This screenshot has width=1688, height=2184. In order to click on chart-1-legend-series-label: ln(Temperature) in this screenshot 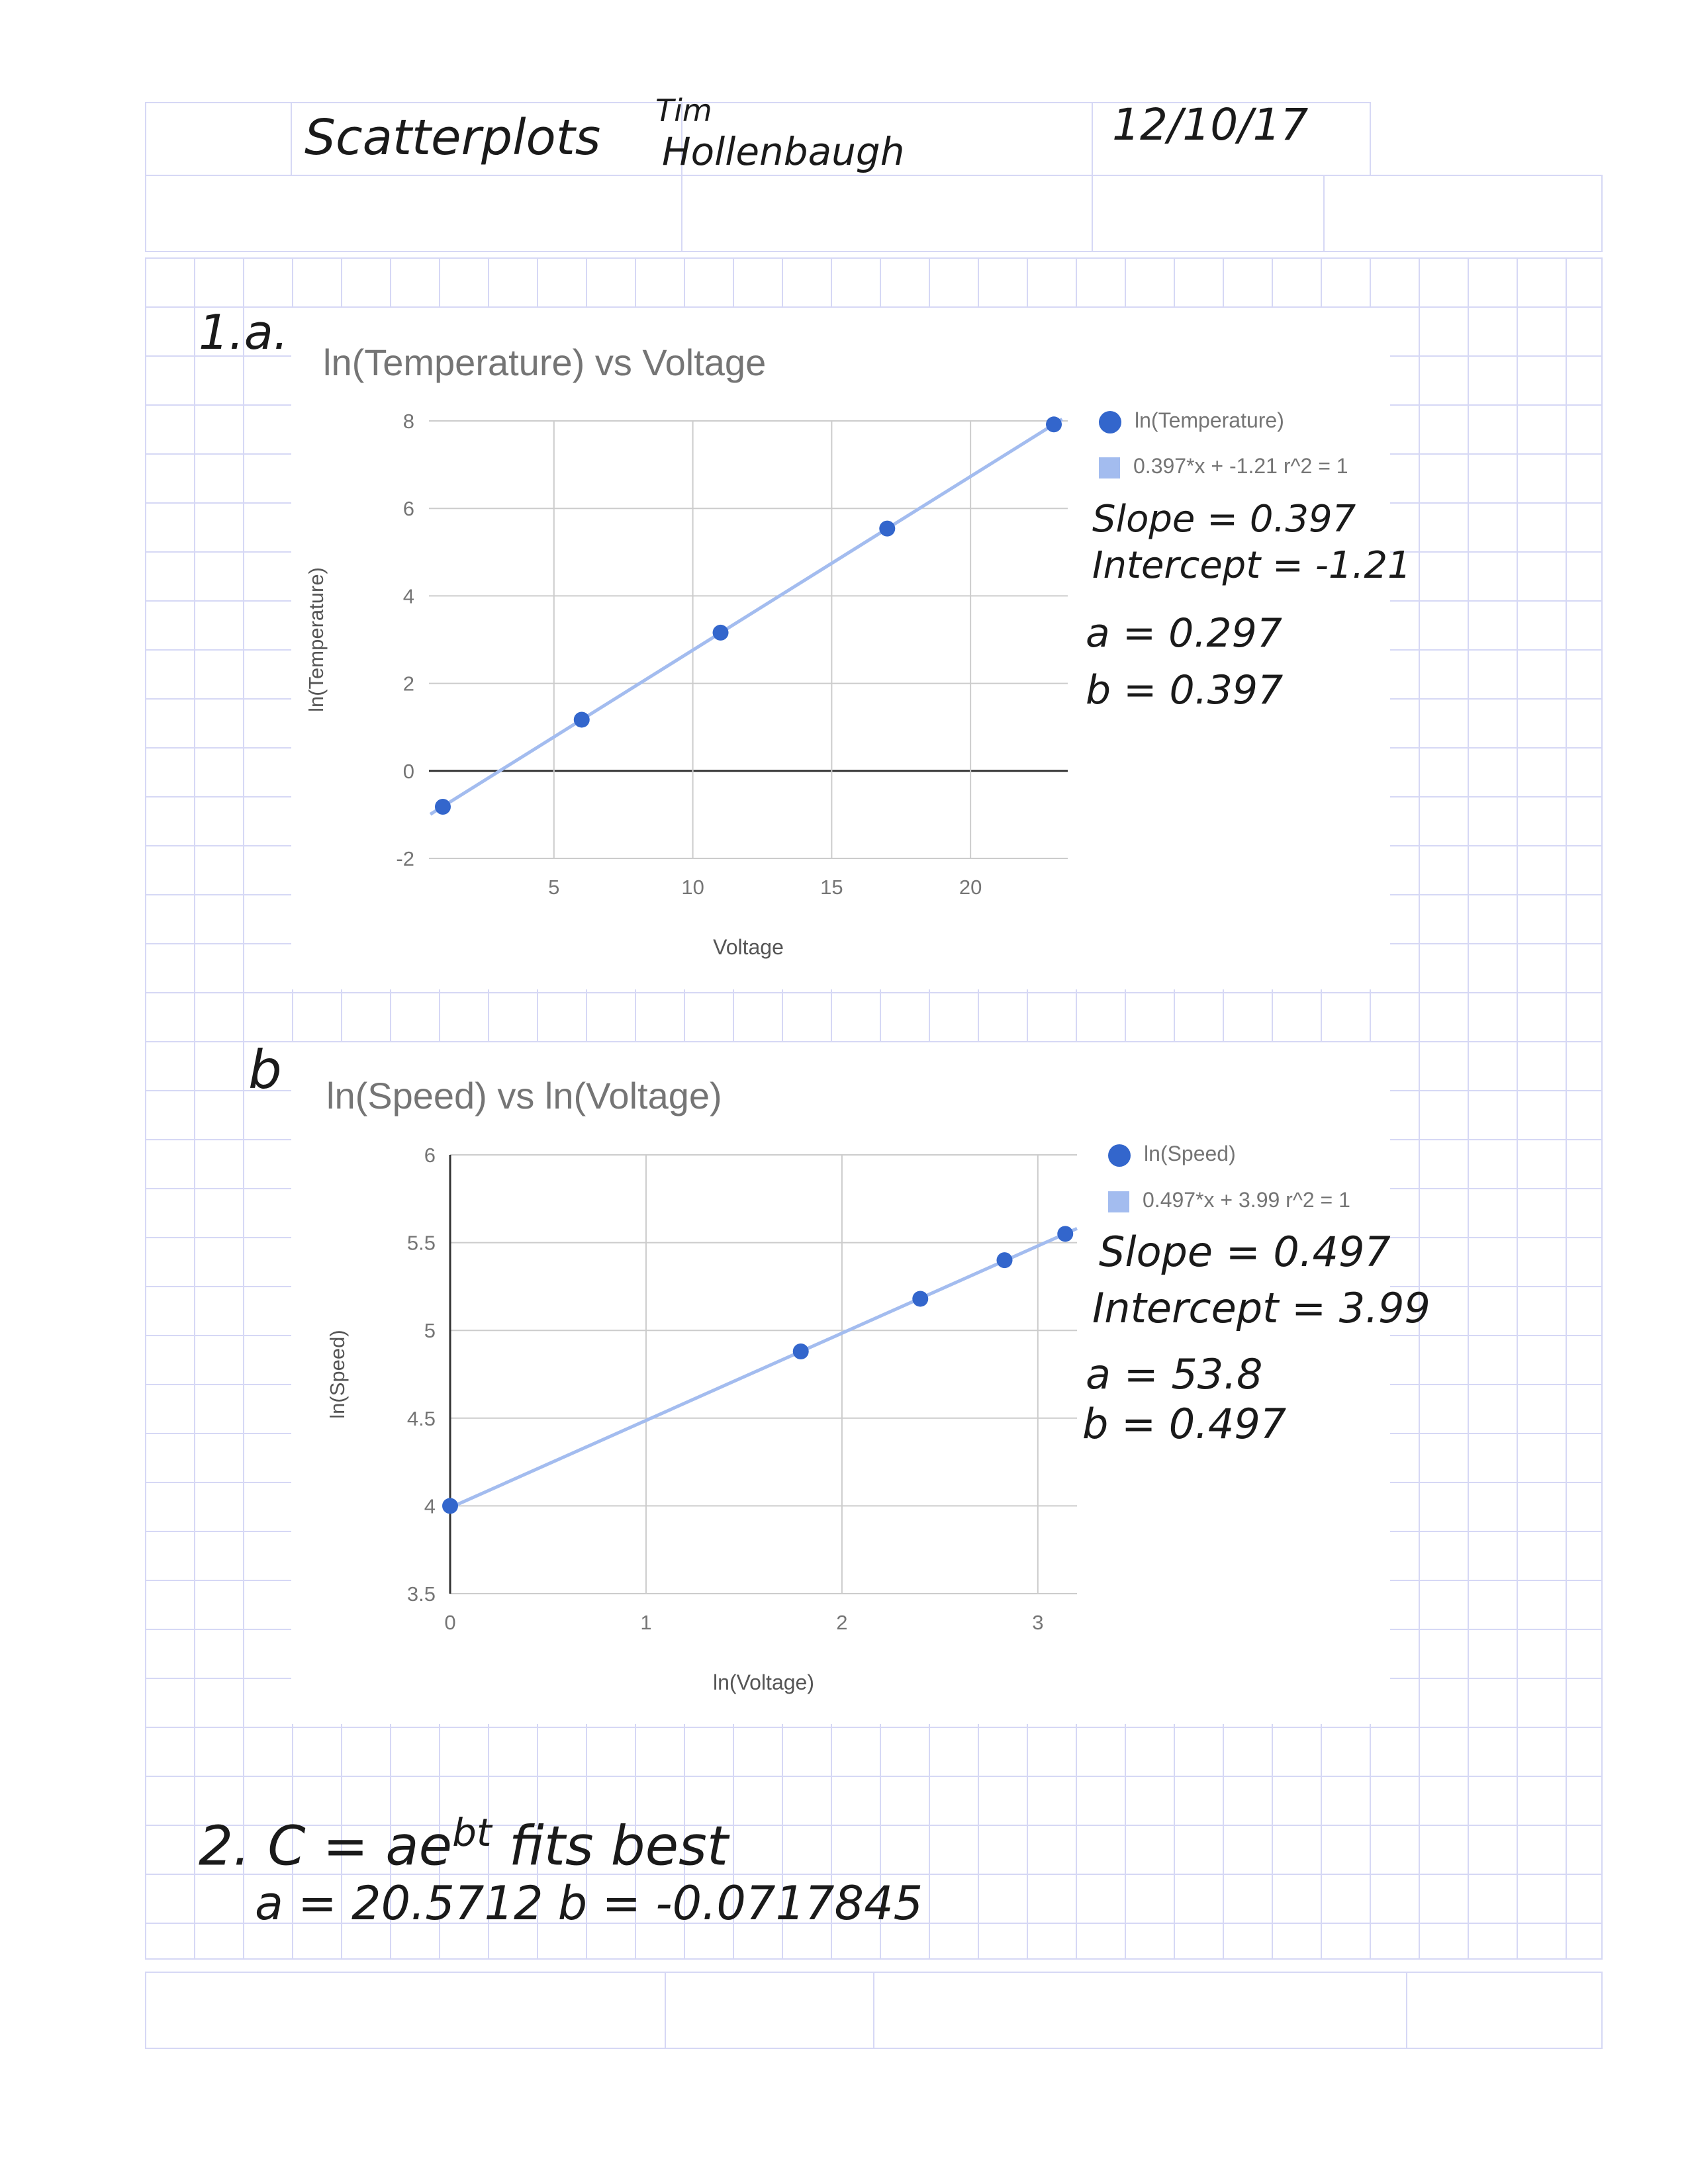, I will do `click(1209, 420)`.